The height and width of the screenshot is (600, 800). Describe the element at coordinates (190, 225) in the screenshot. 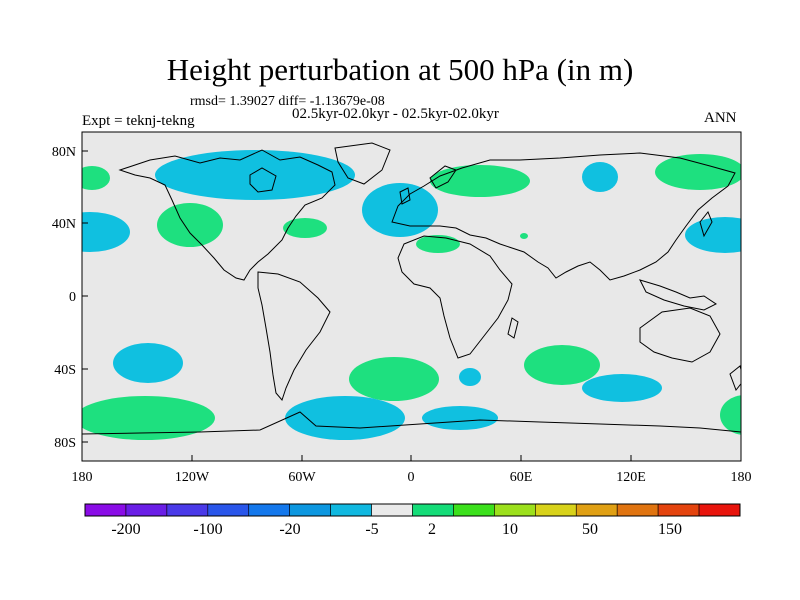

I see `positive-region-northwest-america` at that location.